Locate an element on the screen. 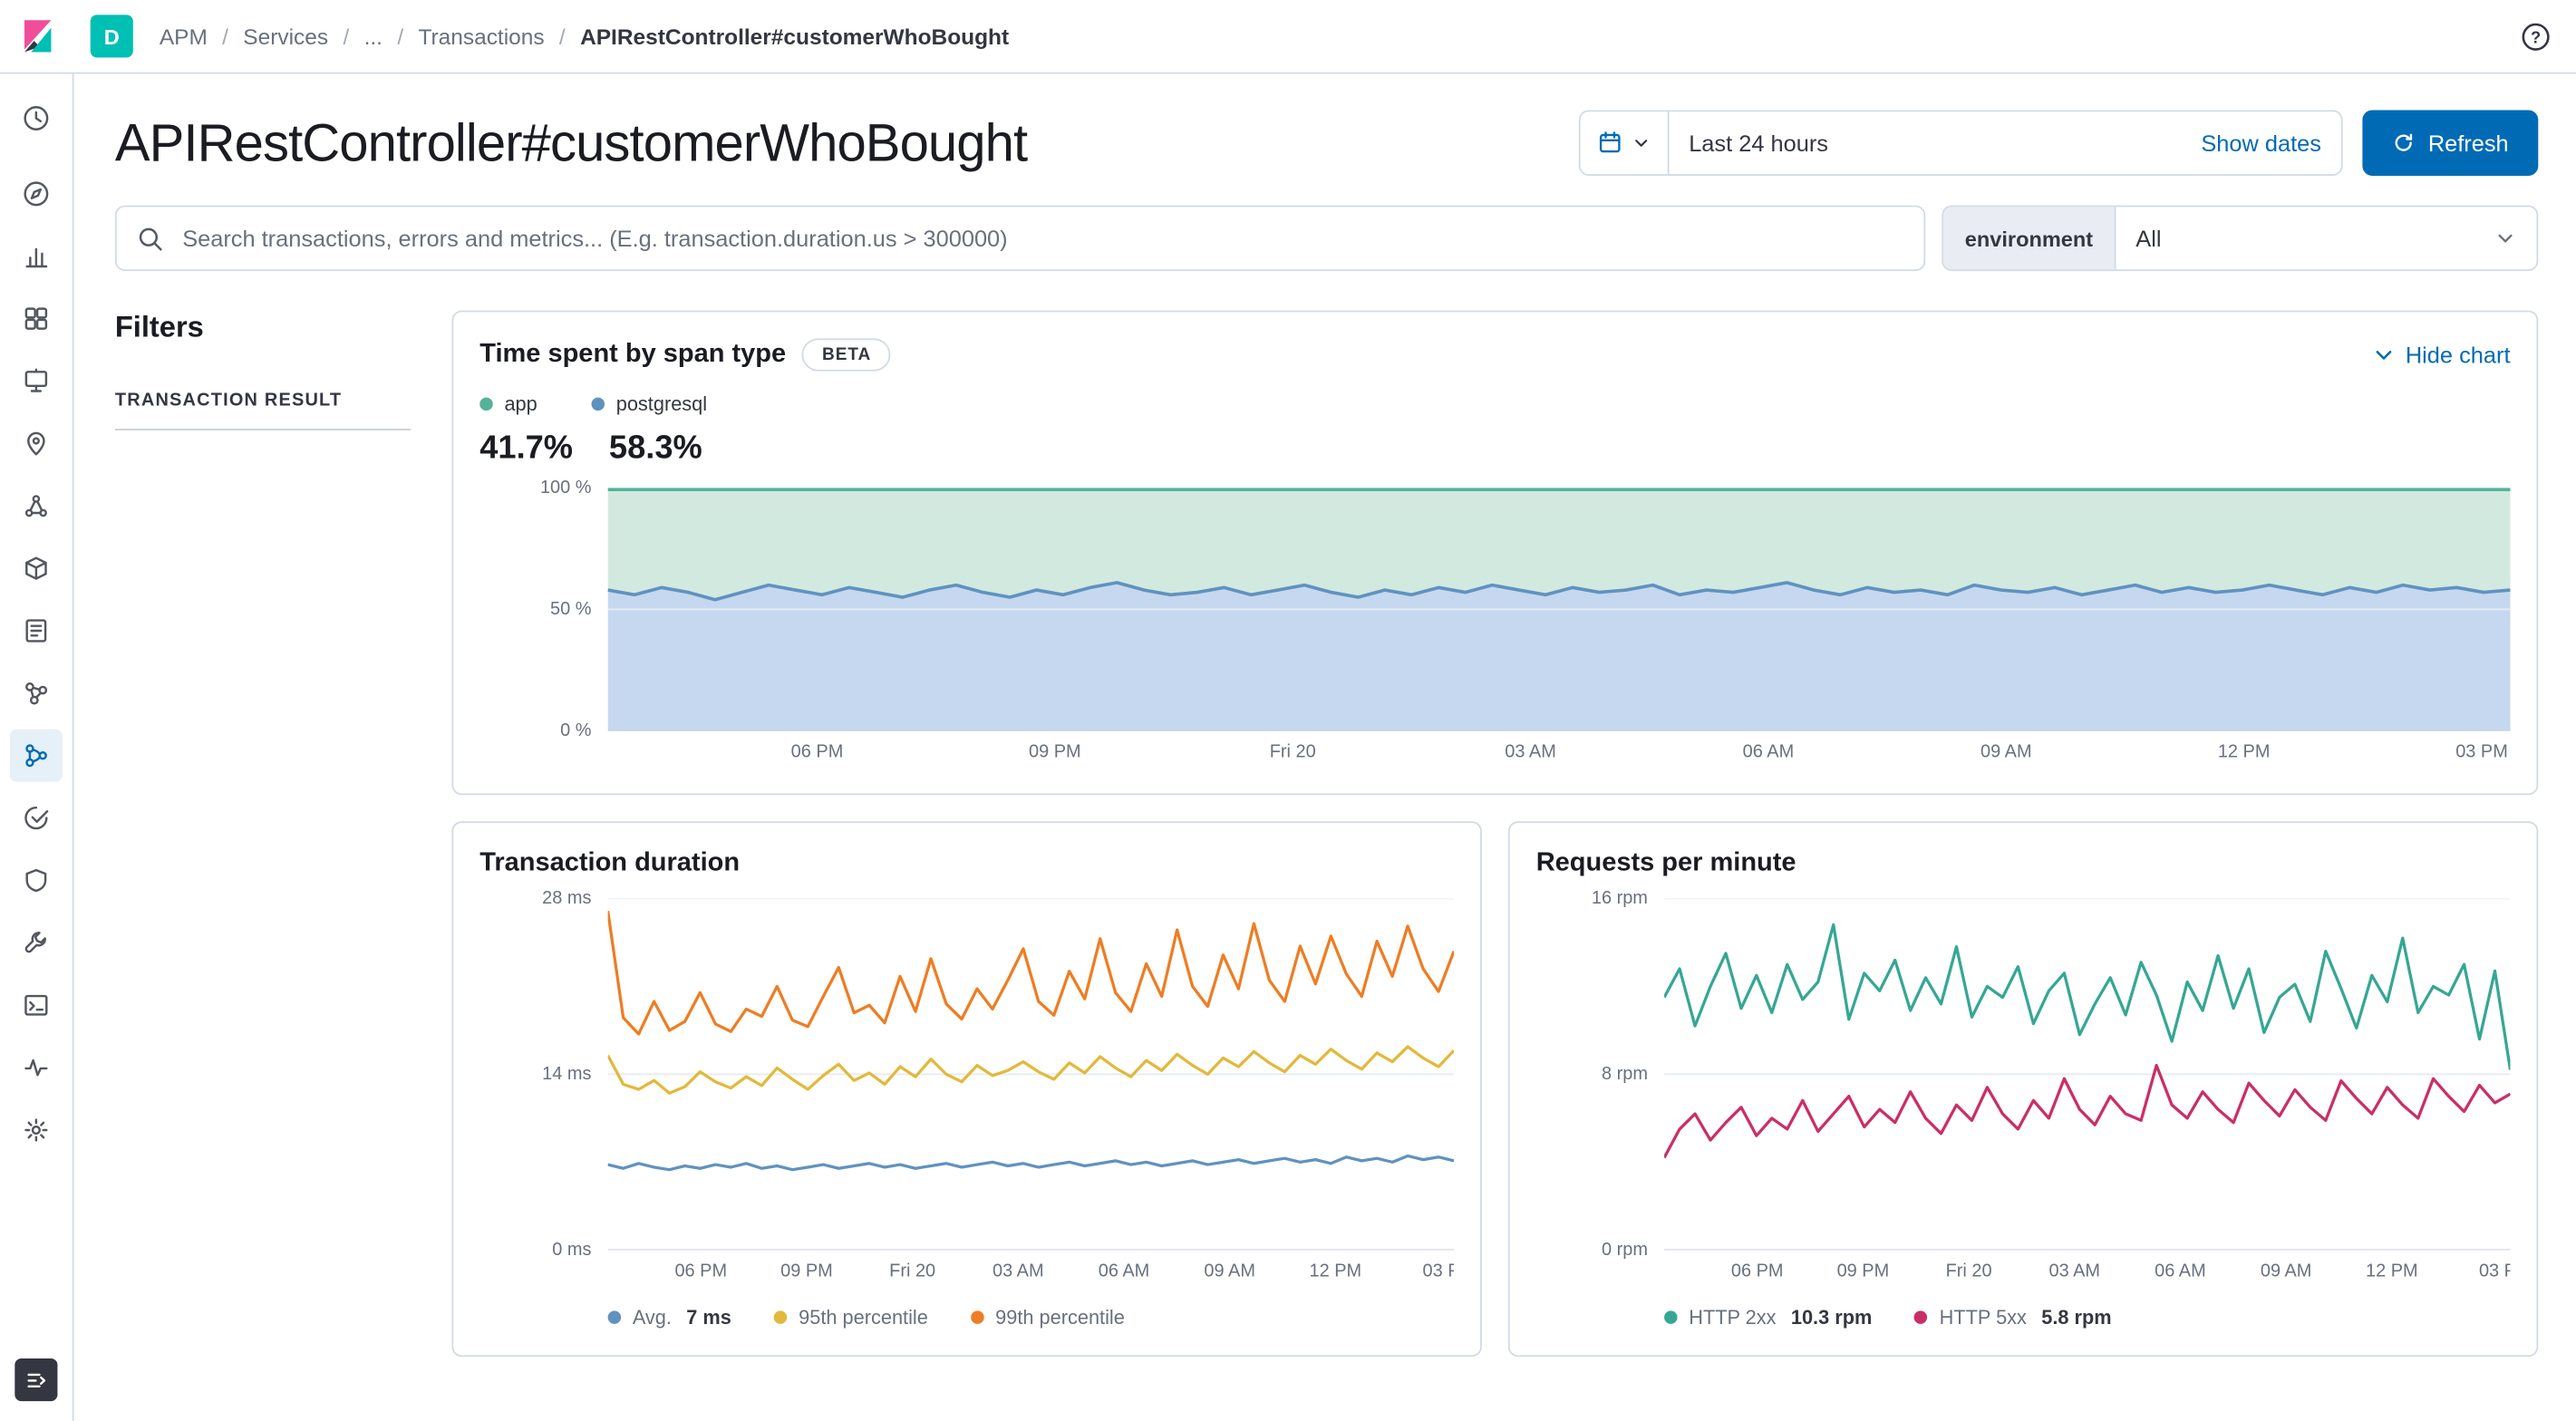 This screenshot has width=2576, height=1421. x-axis-tick: 03 P is located at coordinates (1438, 1271).